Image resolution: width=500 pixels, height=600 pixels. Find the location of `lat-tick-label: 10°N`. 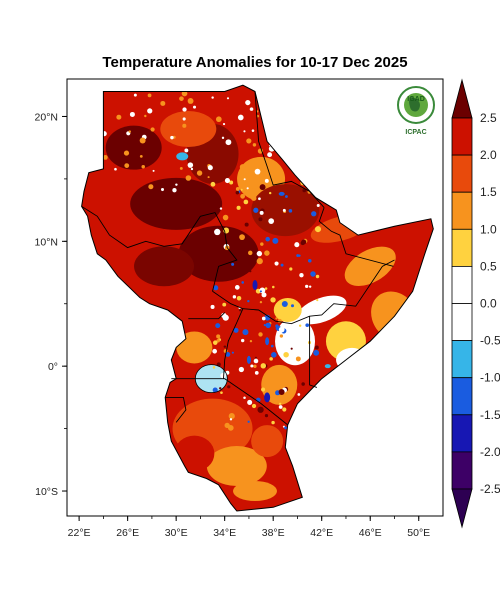

lat-tick-label: 10°N is located at coordinates (46, 242).